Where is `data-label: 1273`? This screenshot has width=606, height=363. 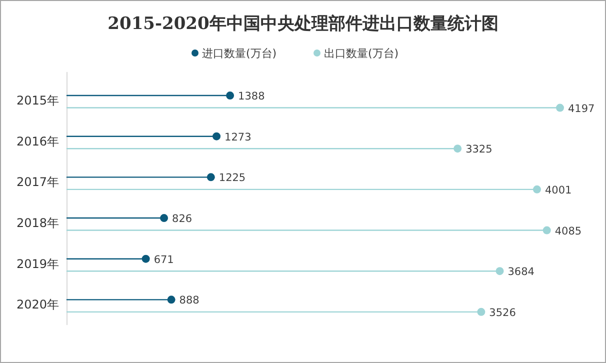 data-label: 1273 is located at coordinates (238, 137).